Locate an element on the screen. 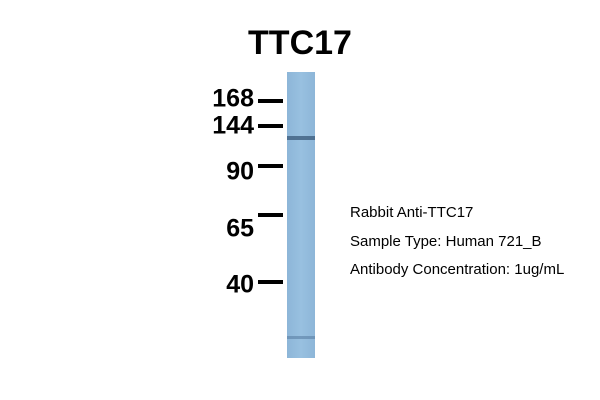  marker-bars is located at coordinates (270, 191).